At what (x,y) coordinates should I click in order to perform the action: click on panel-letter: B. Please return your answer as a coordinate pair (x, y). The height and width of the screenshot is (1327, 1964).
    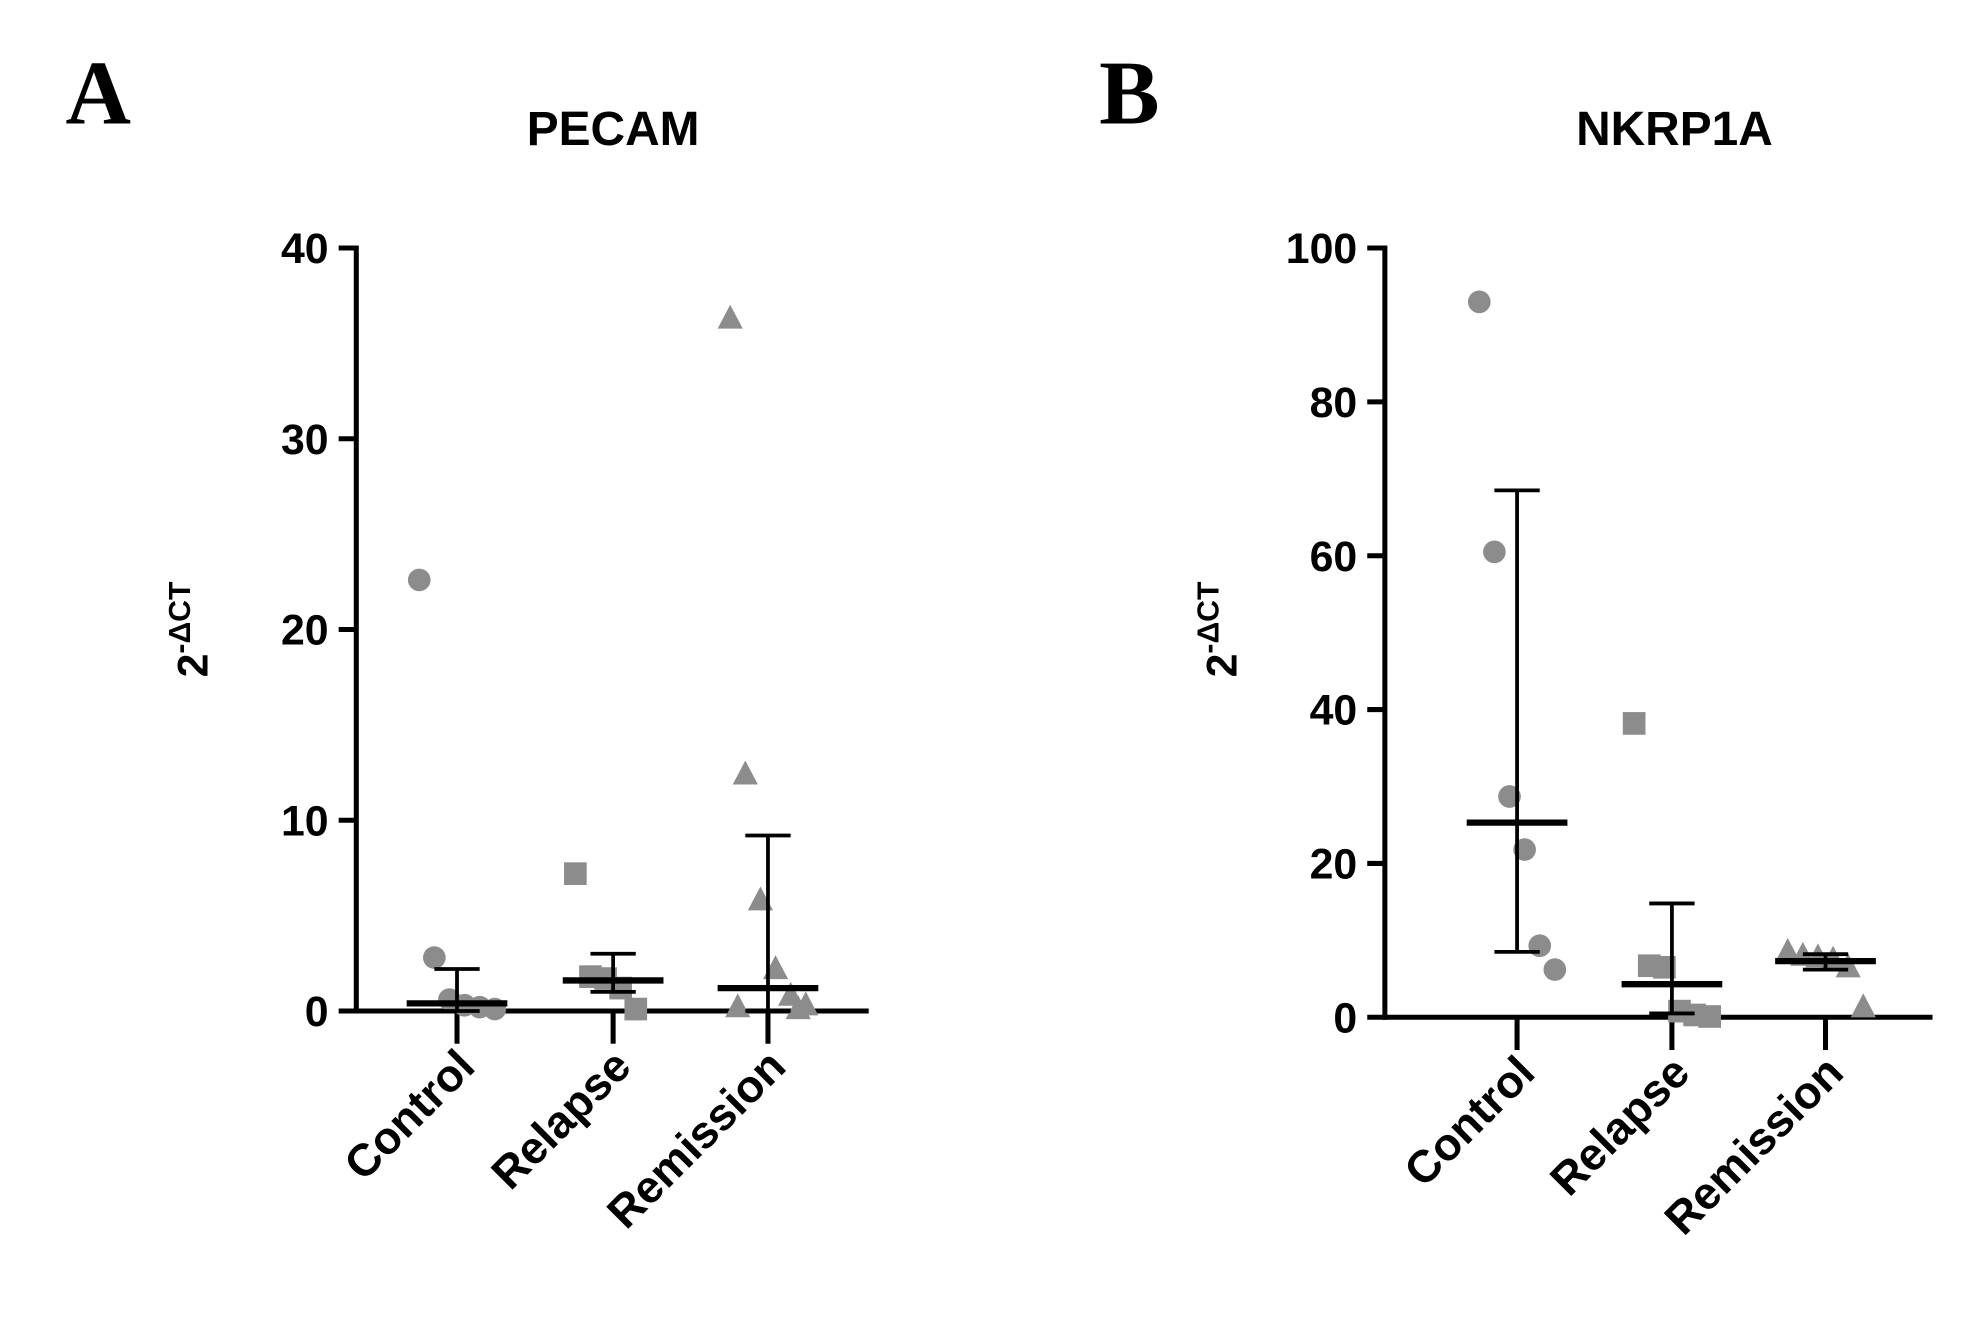
    Looking at the image, I should click on (1129, 92).